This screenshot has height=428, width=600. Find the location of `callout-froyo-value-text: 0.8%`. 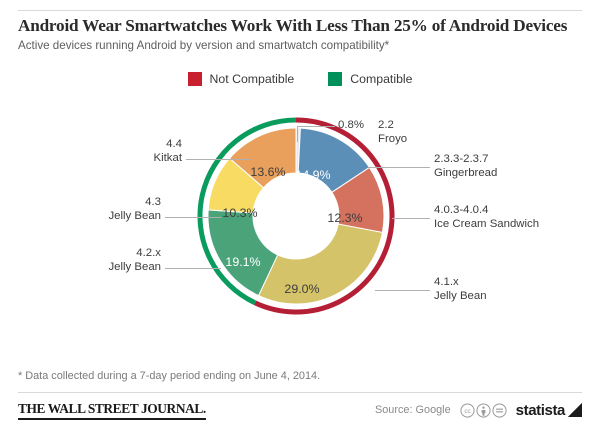

callout-froyo-value-text: 0.8% is located at coordinates (351, 125).